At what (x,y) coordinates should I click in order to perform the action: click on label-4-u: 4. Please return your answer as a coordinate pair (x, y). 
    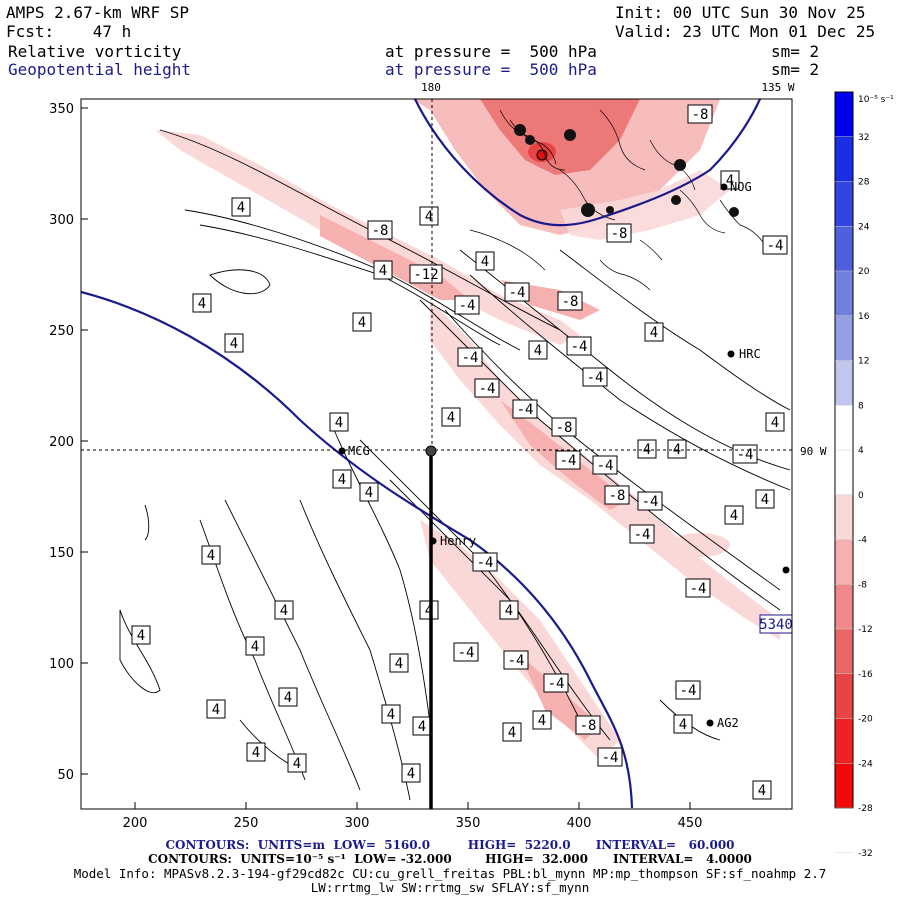
    Looking at the image, I should click on (429, 610).